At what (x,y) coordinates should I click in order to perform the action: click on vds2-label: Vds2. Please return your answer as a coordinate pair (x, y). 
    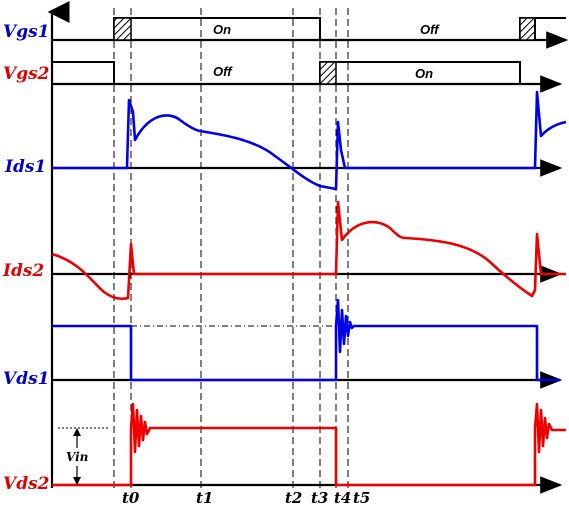
    Looking at the image, I should click on (26, 484).